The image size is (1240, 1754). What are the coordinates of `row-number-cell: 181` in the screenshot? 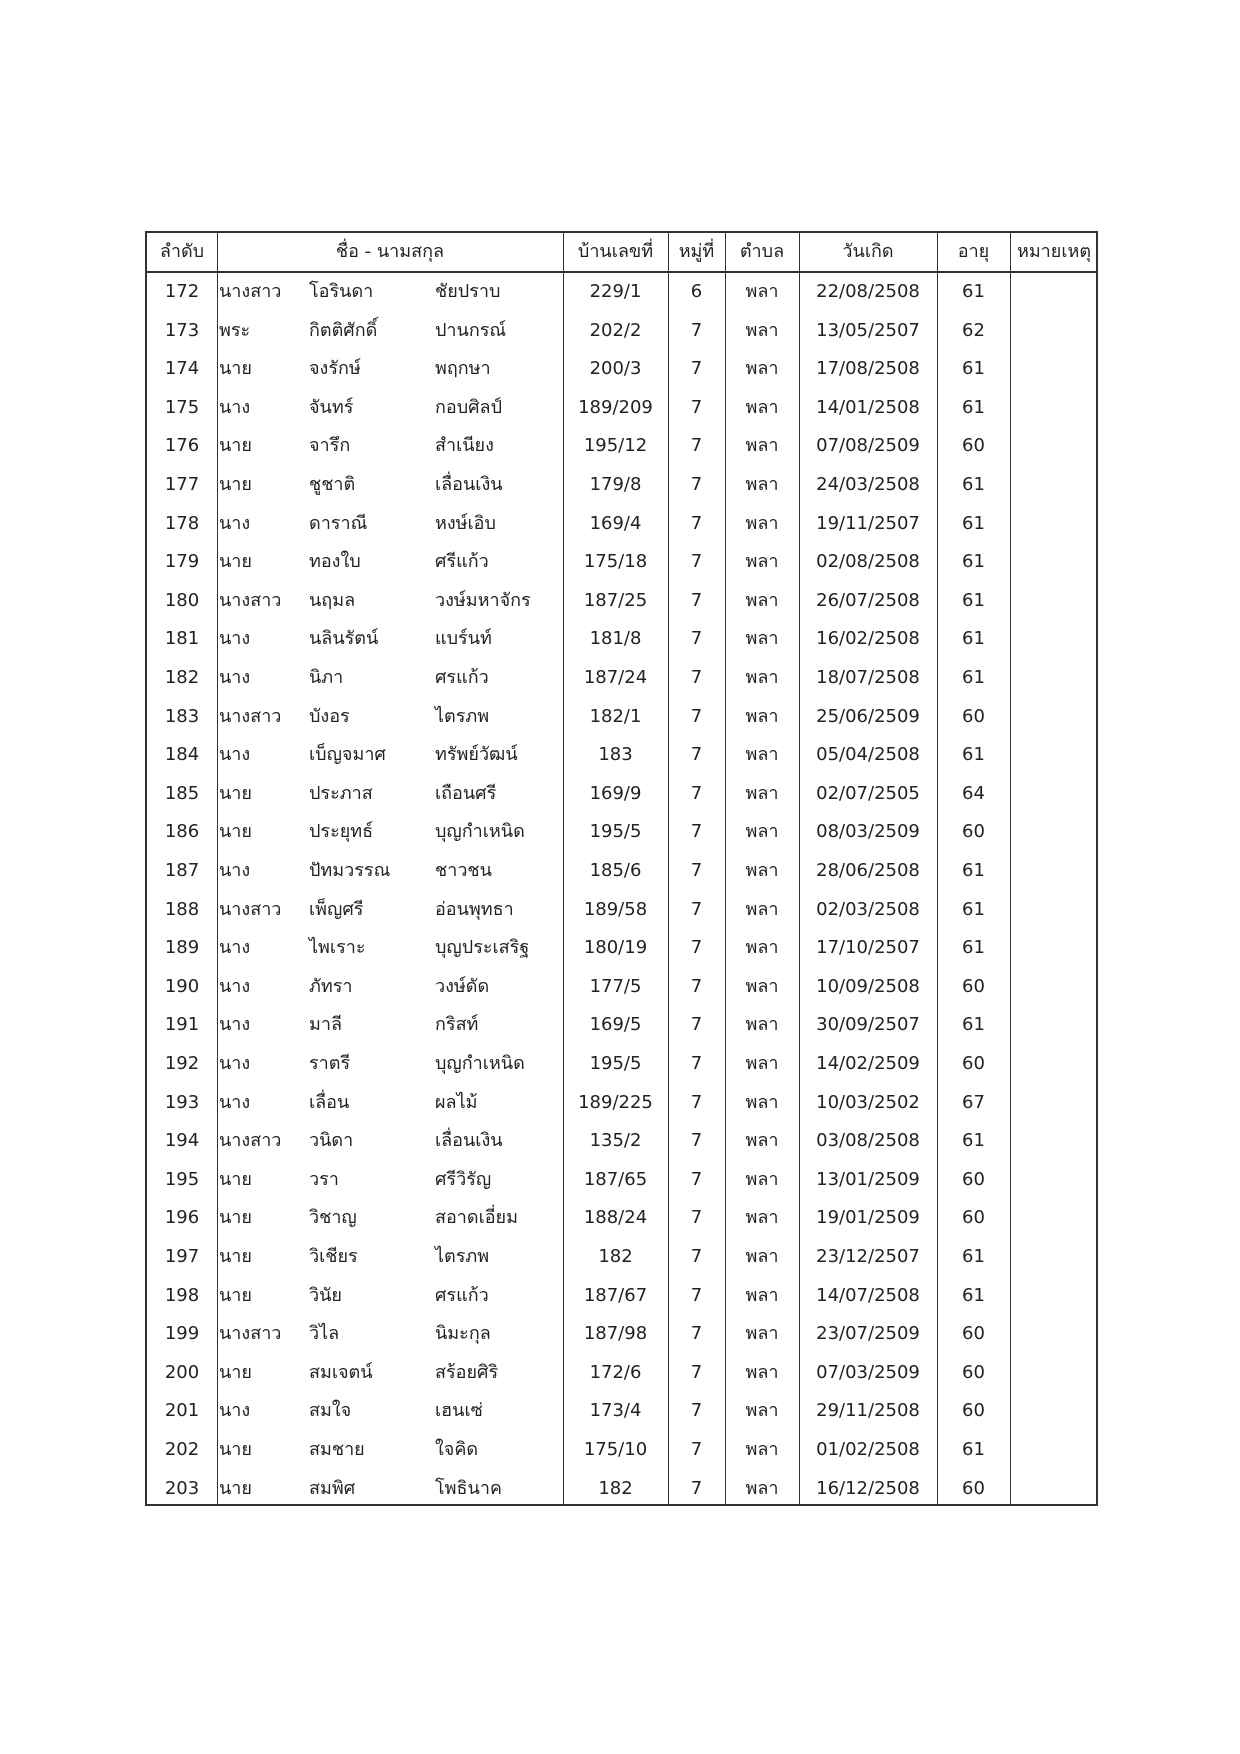 It's located at (182, 639).